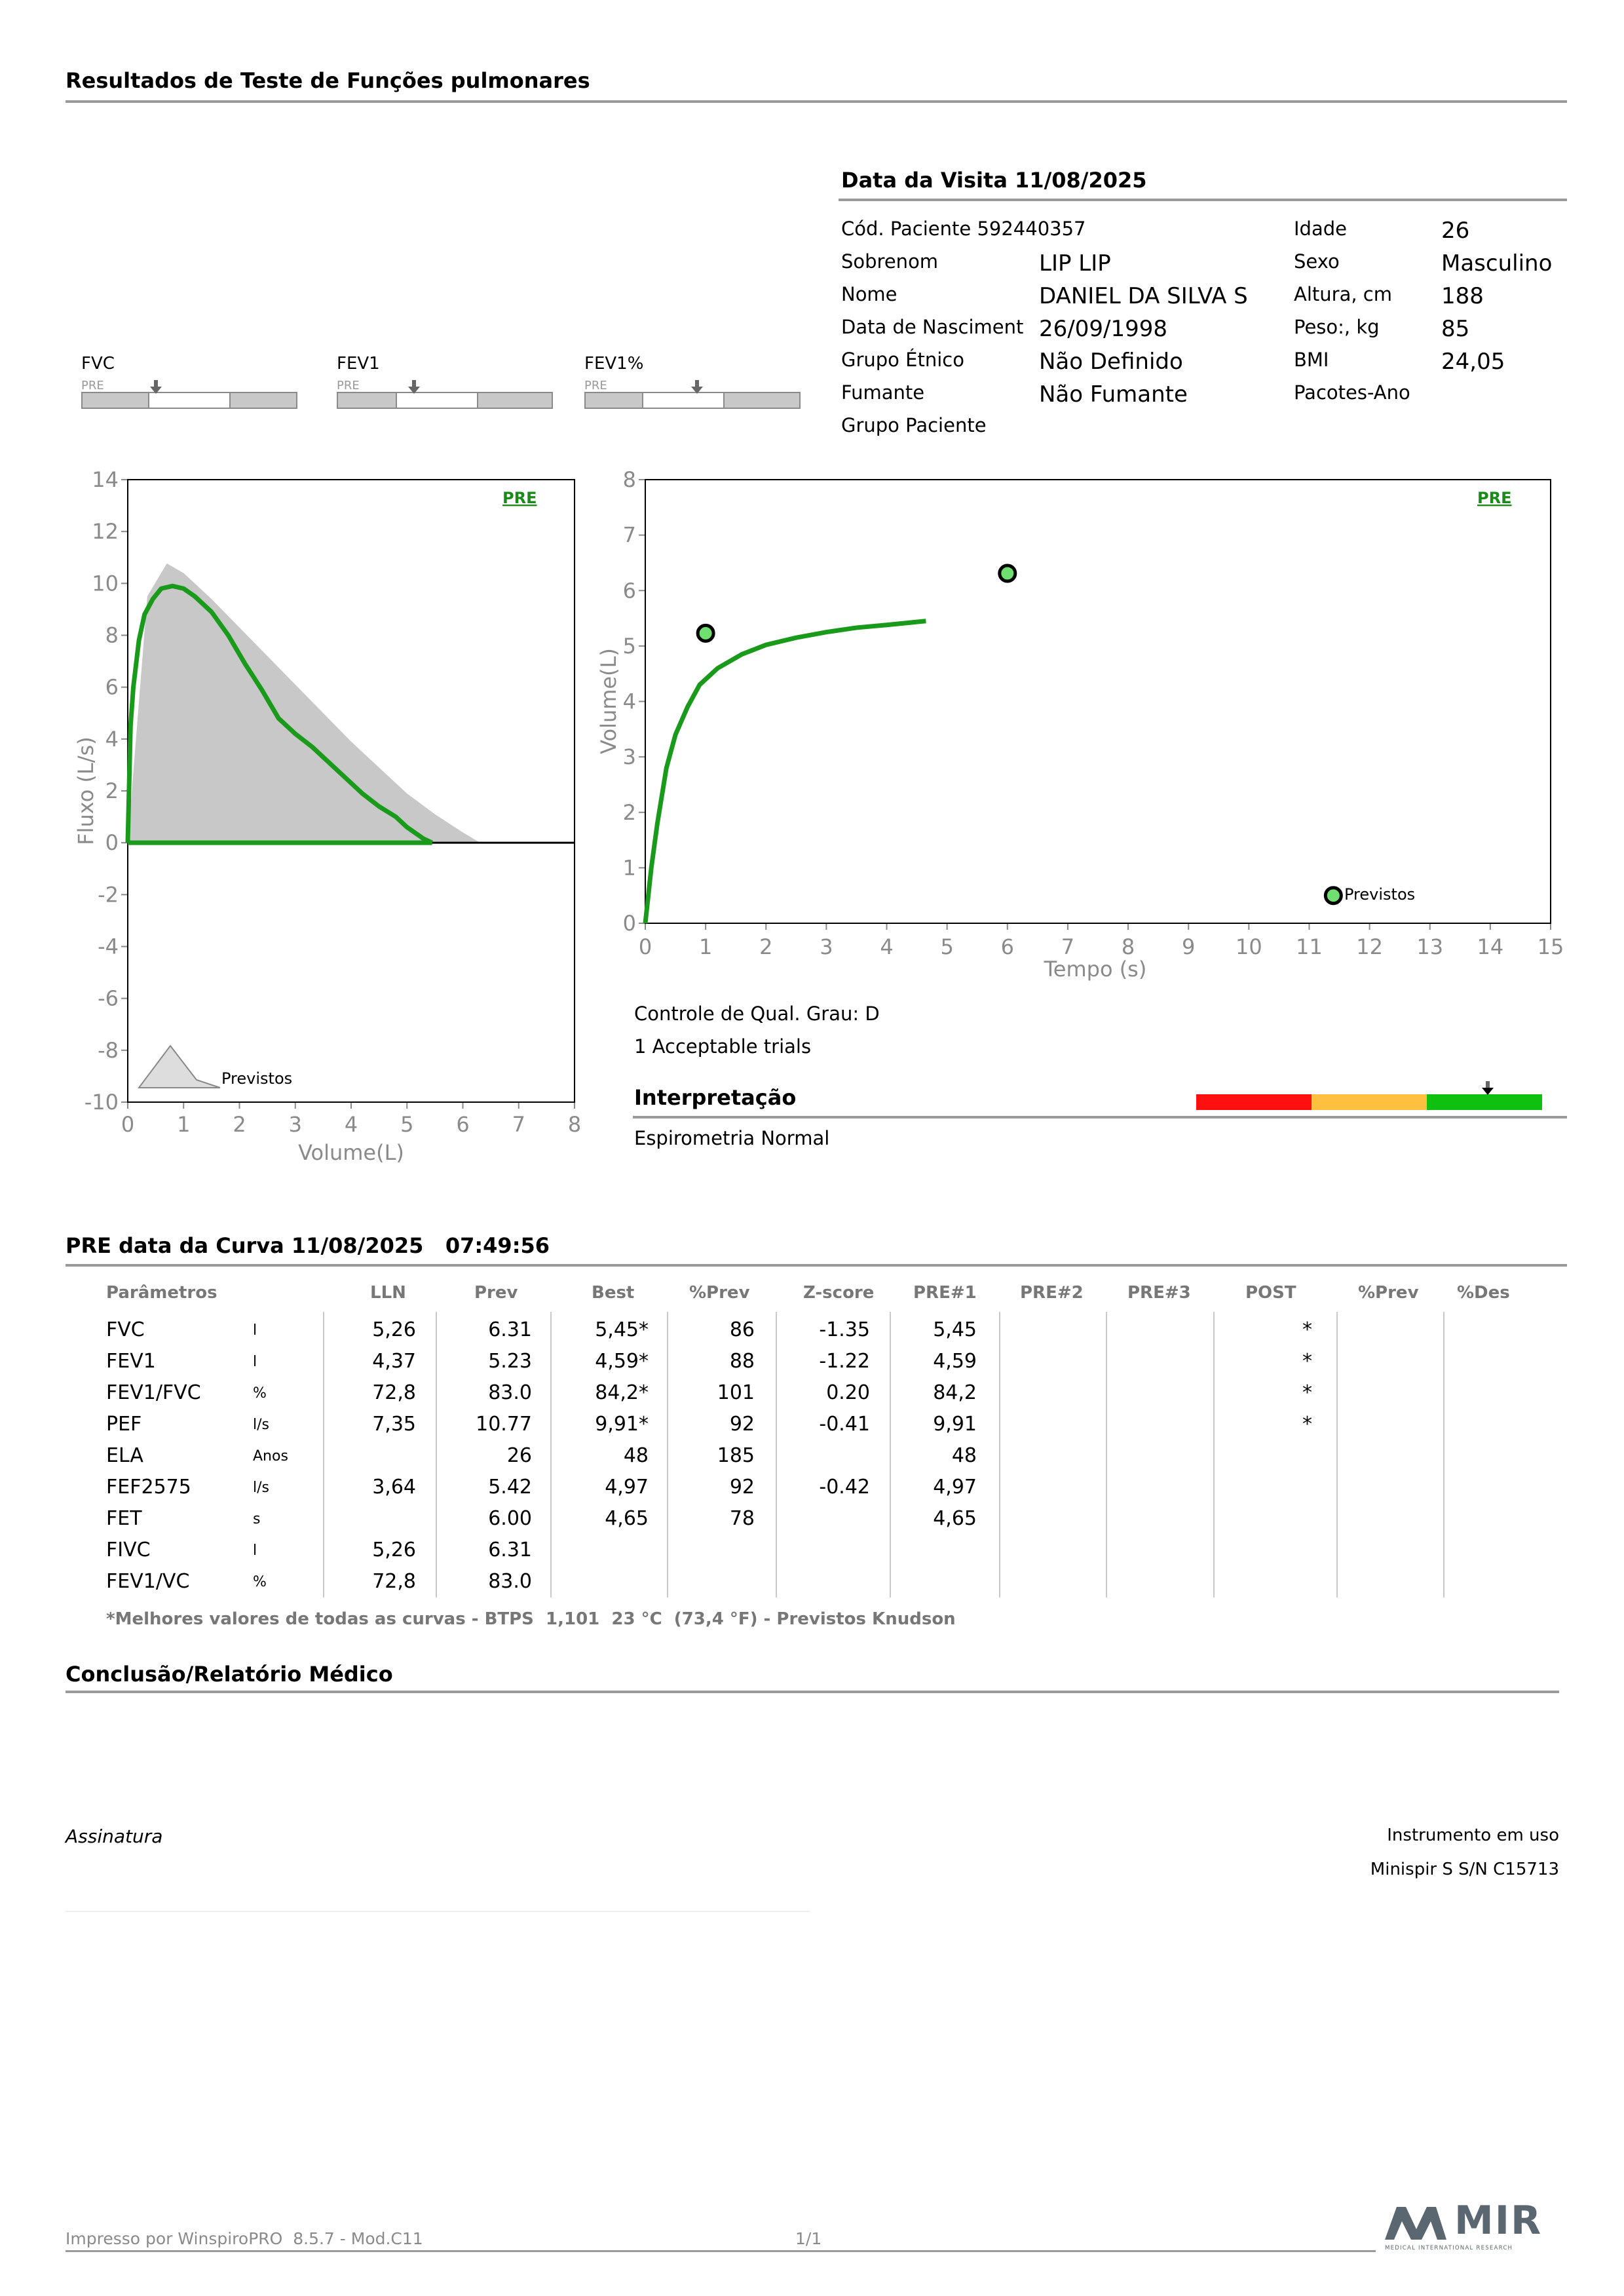  I want to click on volume-time-ytick-label: 7, so click(629, 535).